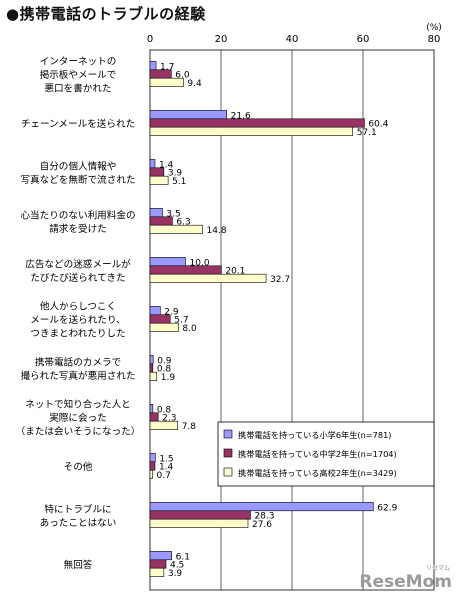 The image size is (460, 600). What do you see at coordinates (78, 320) in the screenshot?
I see `category-label: メールを送られたり、` at bounding box center [78, 320].